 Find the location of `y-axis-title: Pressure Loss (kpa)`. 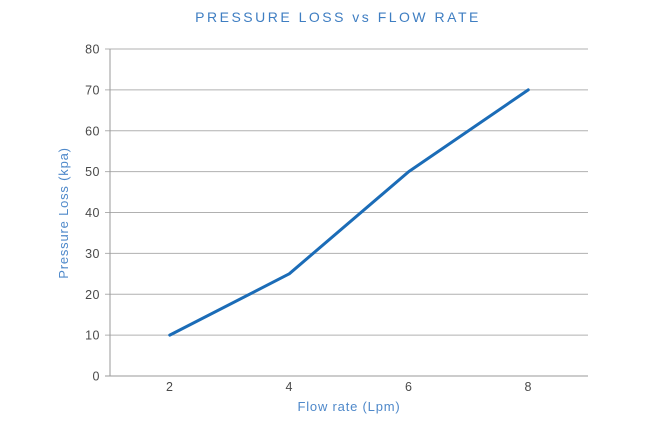

y-axis-title: Pressure Loss (kpa) is located at coordinates (63, 213).